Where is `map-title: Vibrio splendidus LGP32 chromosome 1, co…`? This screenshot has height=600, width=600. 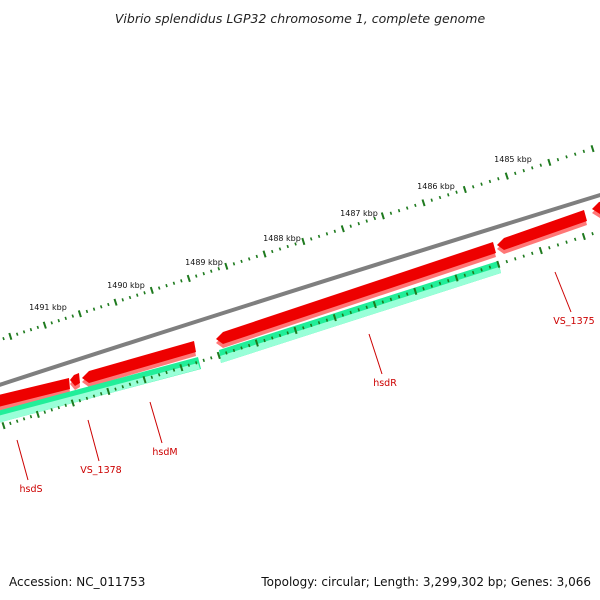 map-title: Vibrio splendidus LGP32 chromosome 1, co… is located at coordinates (300, 18).